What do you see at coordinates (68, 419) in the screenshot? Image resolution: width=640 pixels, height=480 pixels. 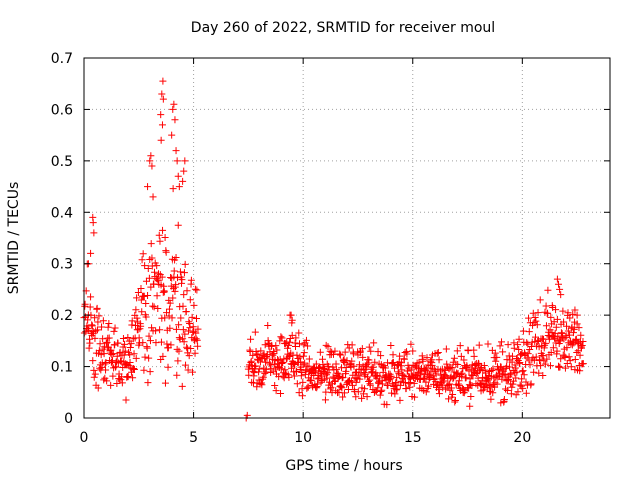 I see `y-tick-label: 0` at bounding box center [68, 419].